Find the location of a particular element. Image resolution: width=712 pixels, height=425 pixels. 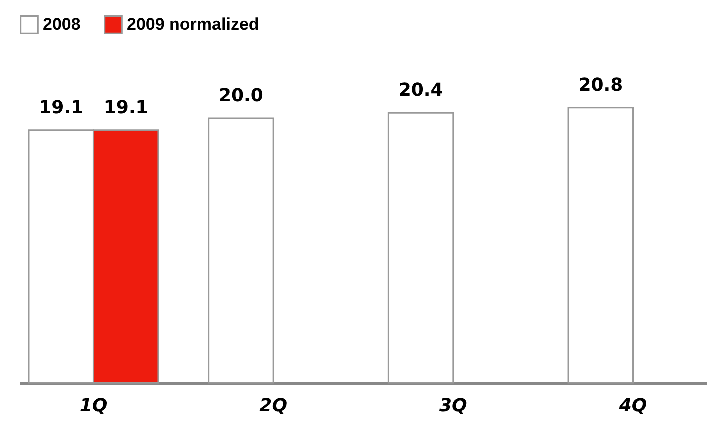

x-tick-label: 2Q is located at coordinates (274, 406).